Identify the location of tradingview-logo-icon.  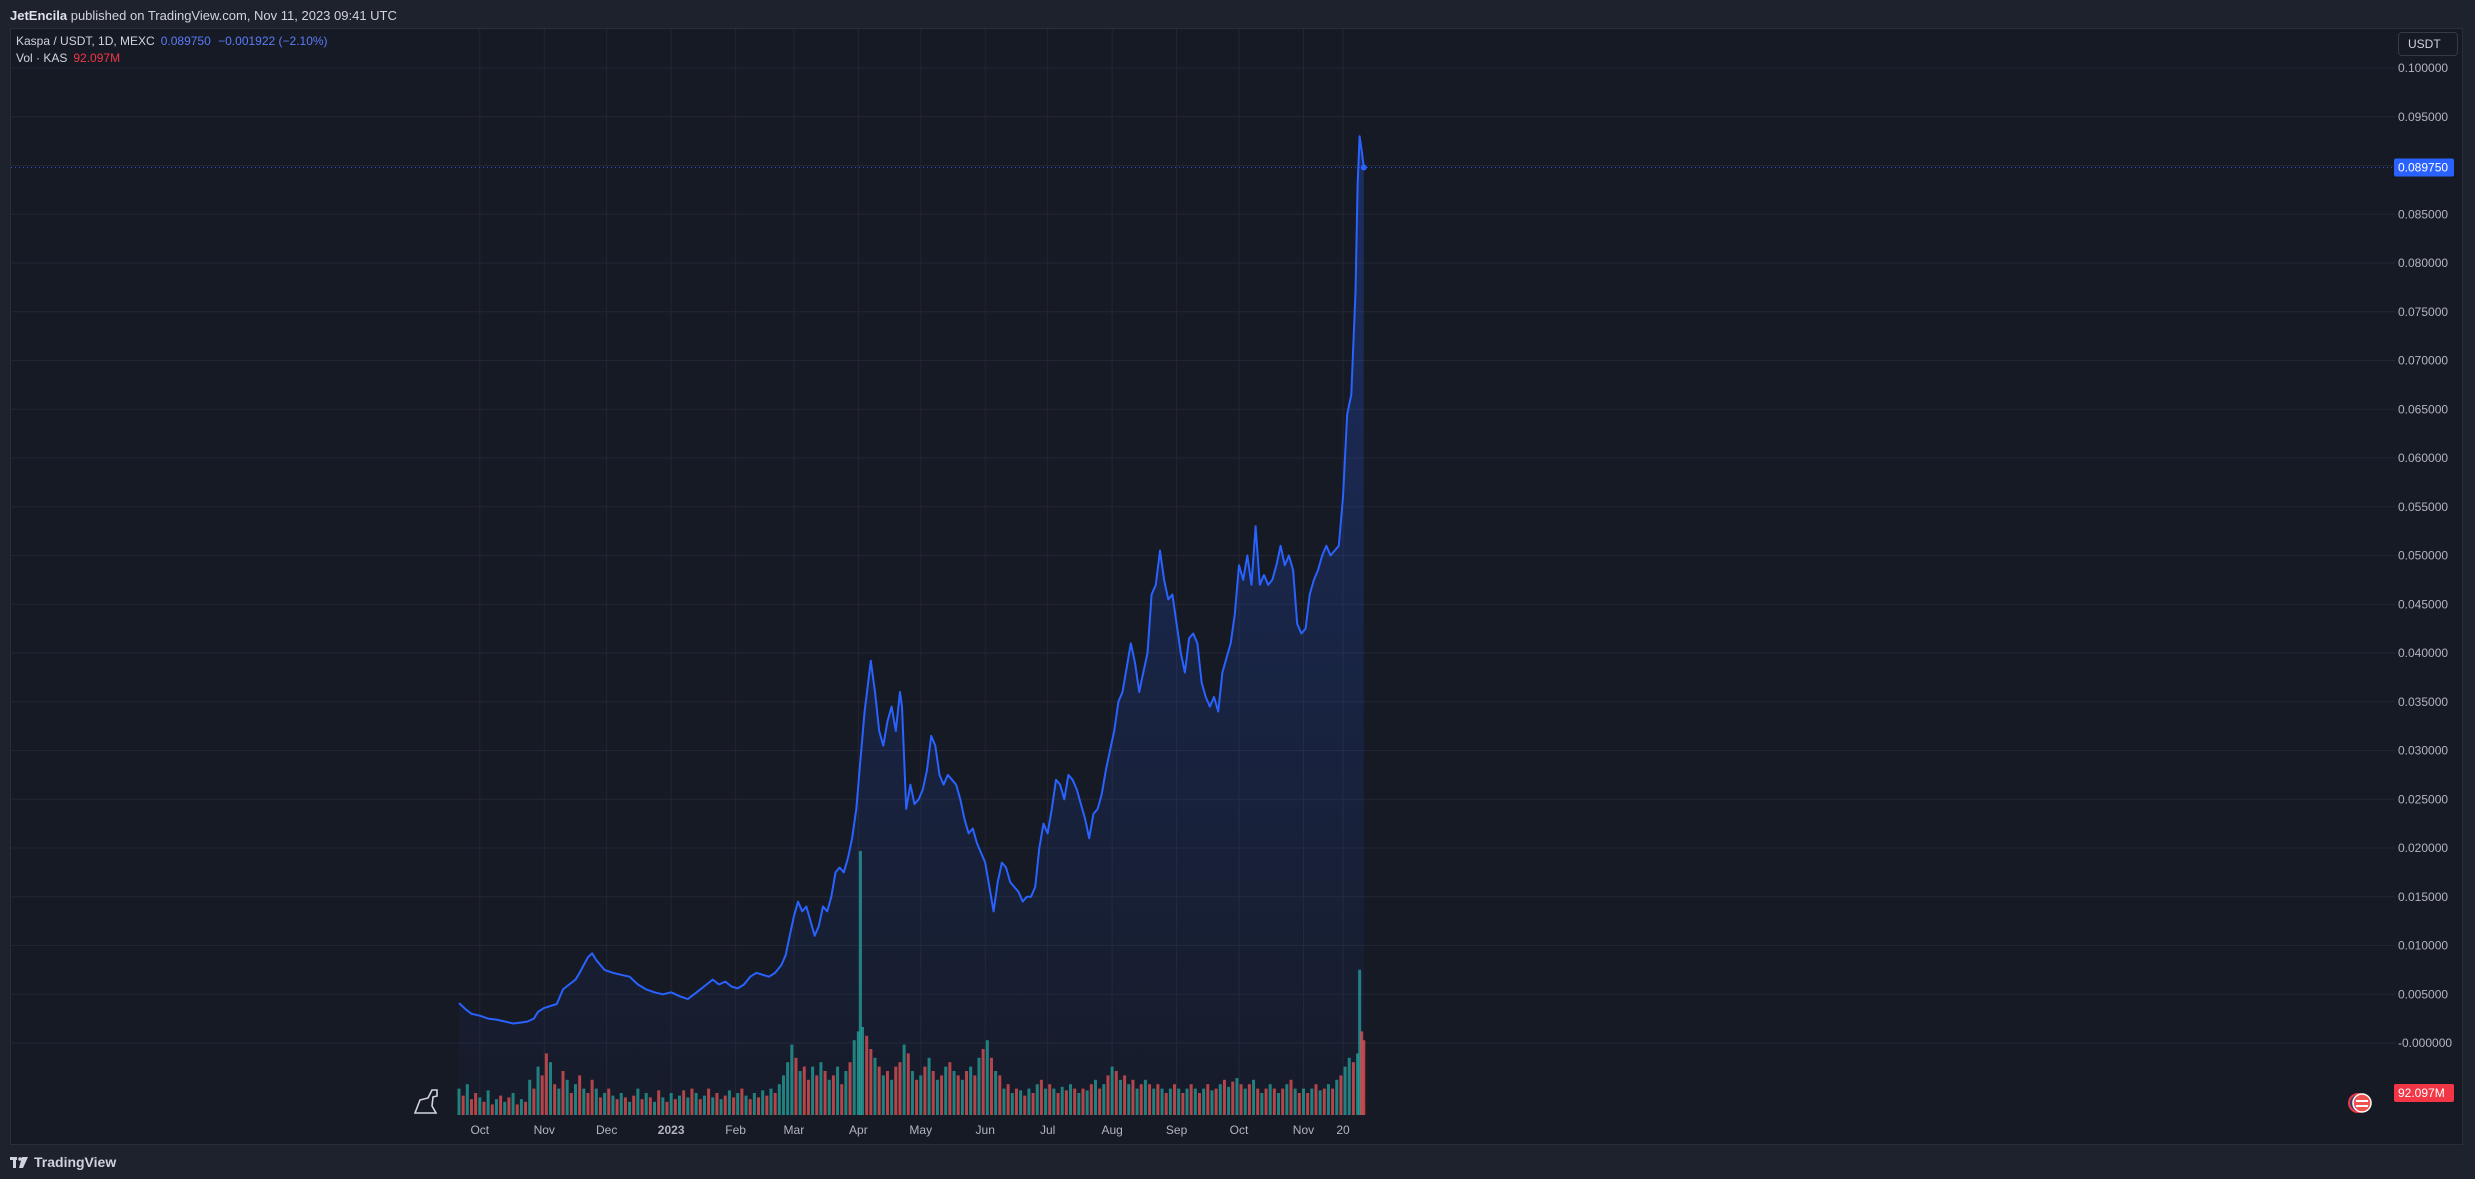
(19, 1163).